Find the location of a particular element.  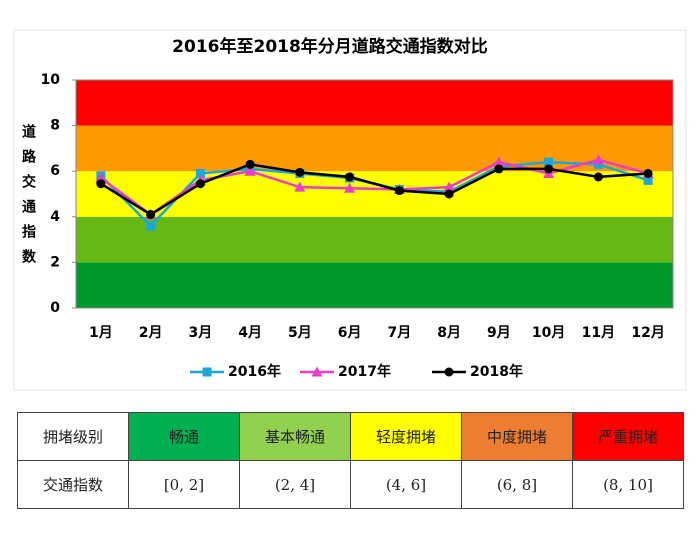

x-tick-label: 7月 is located at coordinates (400, 333).